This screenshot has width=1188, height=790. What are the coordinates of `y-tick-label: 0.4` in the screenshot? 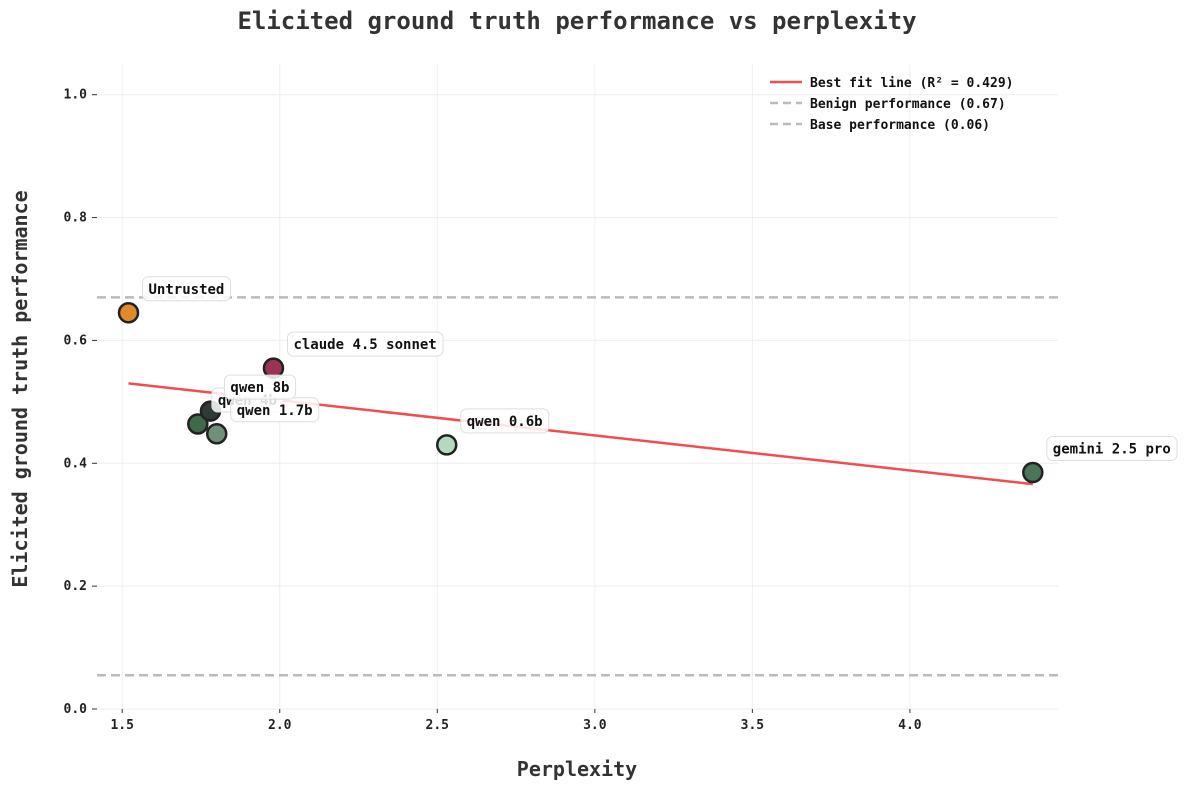 It's located at (76, 463).